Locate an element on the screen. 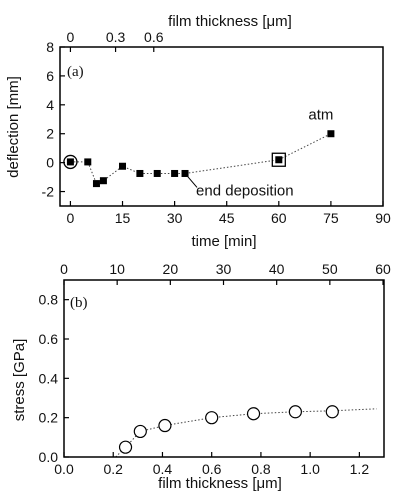  panel-b-x-tick-label: 0.2 is located at coordinates (113, 469).